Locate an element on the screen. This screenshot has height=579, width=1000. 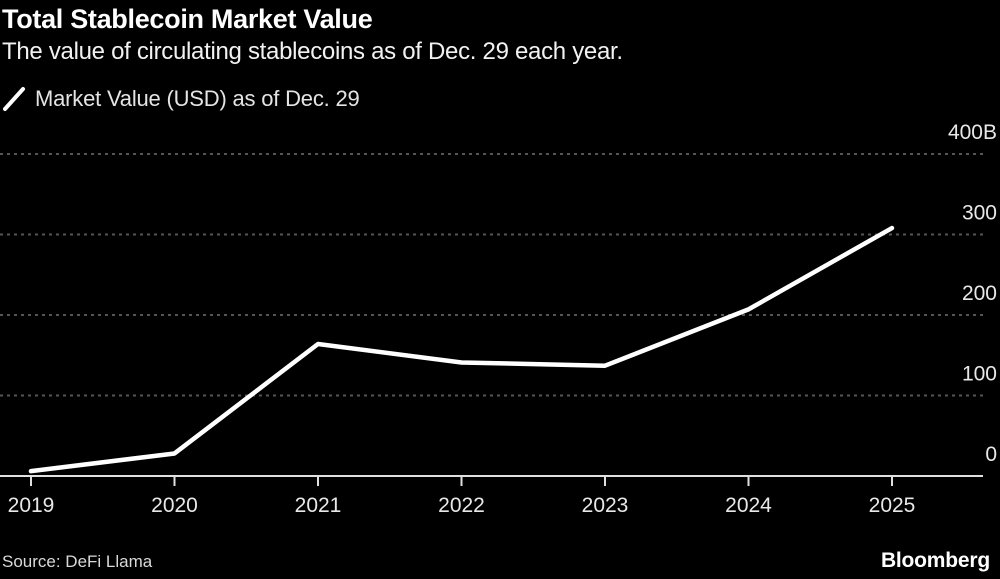
y-tick-label: 200 is located at coordinates (979, 293).